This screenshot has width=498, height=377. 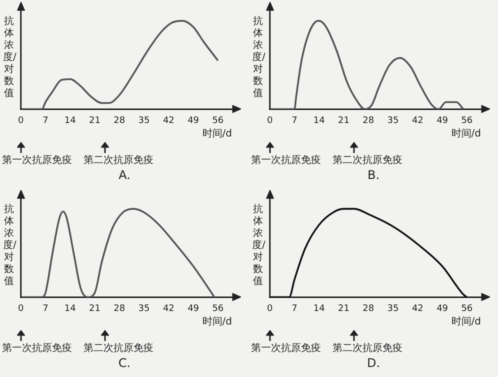 I want to click on text: D., so click(x=374, y=363).